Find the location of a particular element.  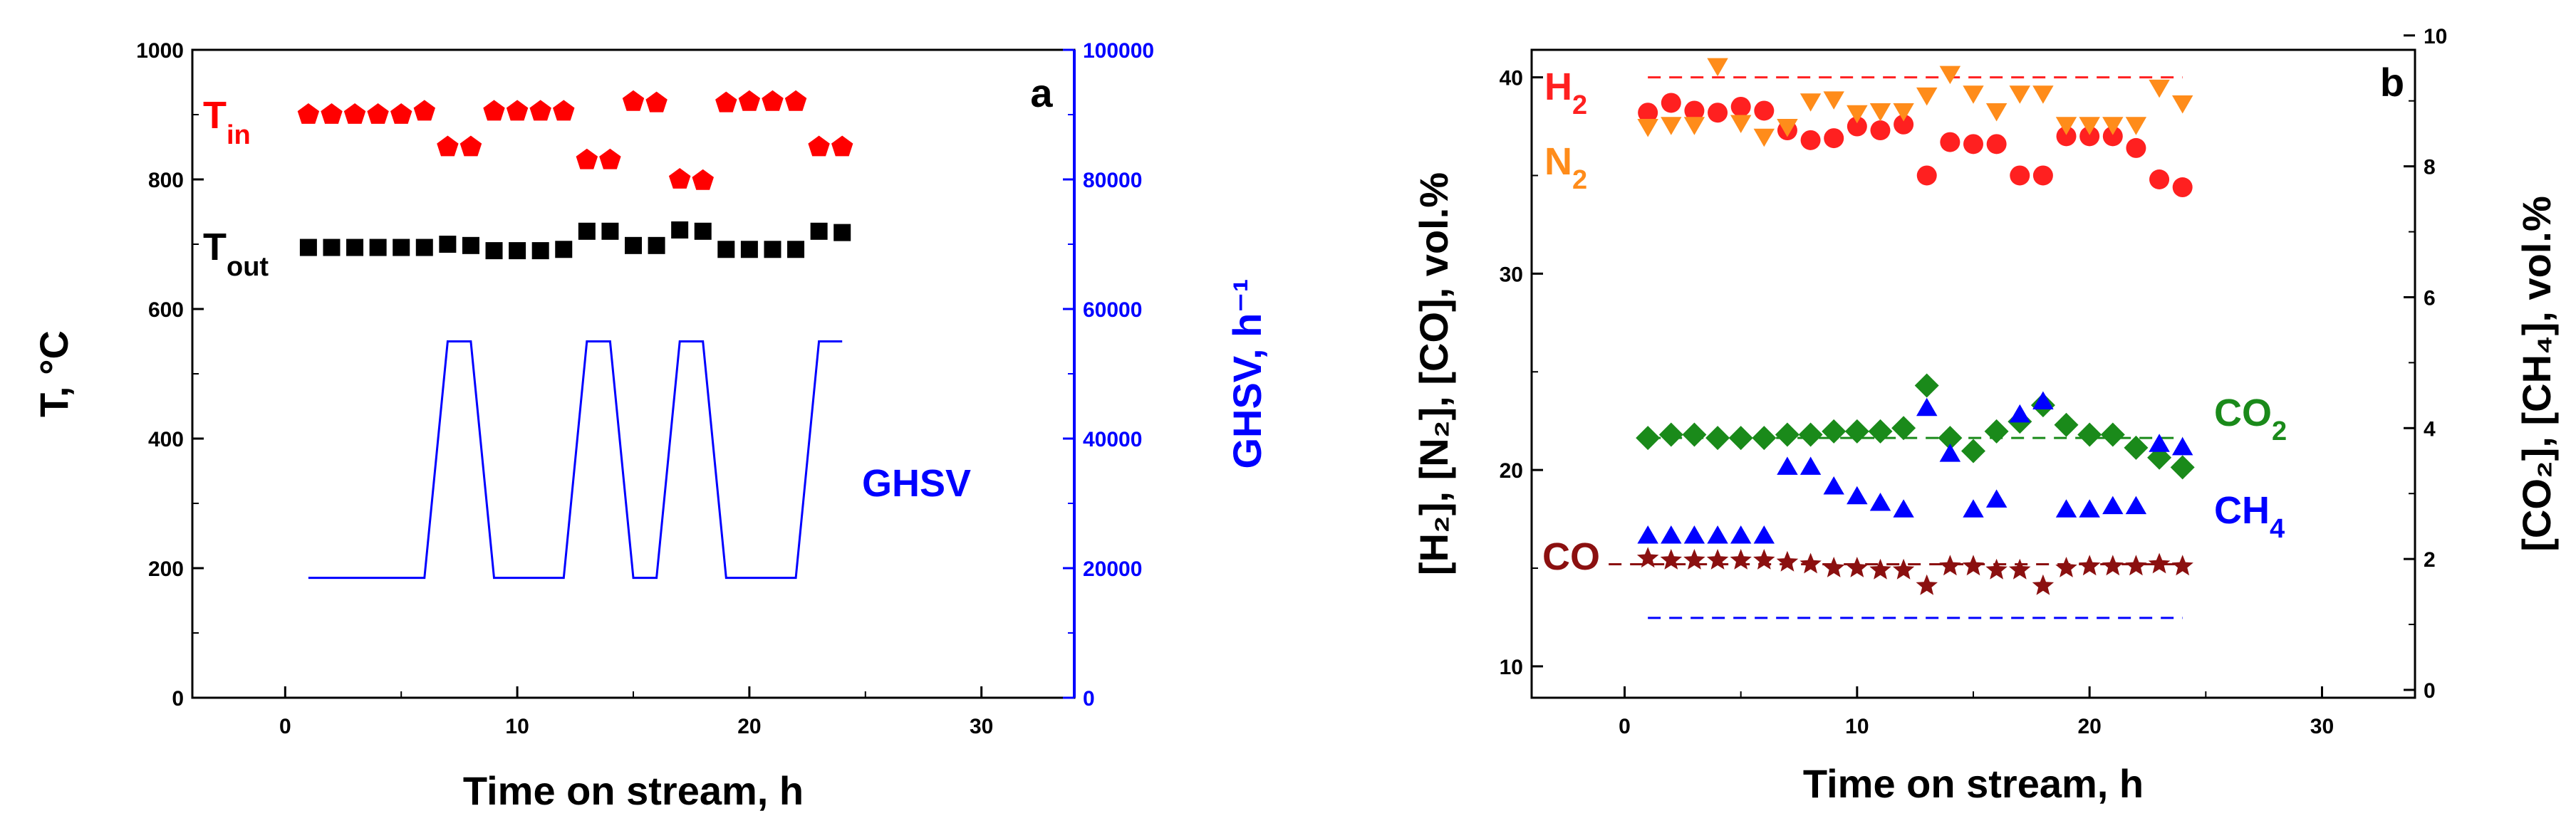

y-tick-label: 0 is located at coordinates (178, 699).